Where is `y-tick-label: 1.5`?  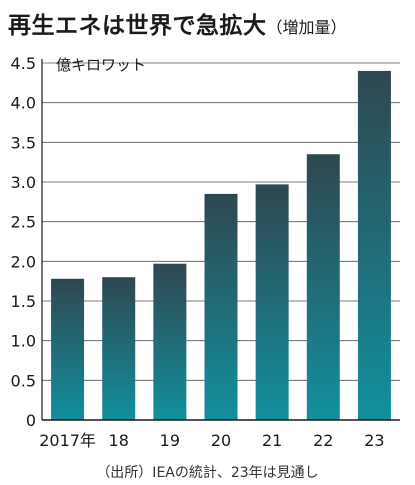 y-tick-label: 1.5 is located at coordinates (23, 301).